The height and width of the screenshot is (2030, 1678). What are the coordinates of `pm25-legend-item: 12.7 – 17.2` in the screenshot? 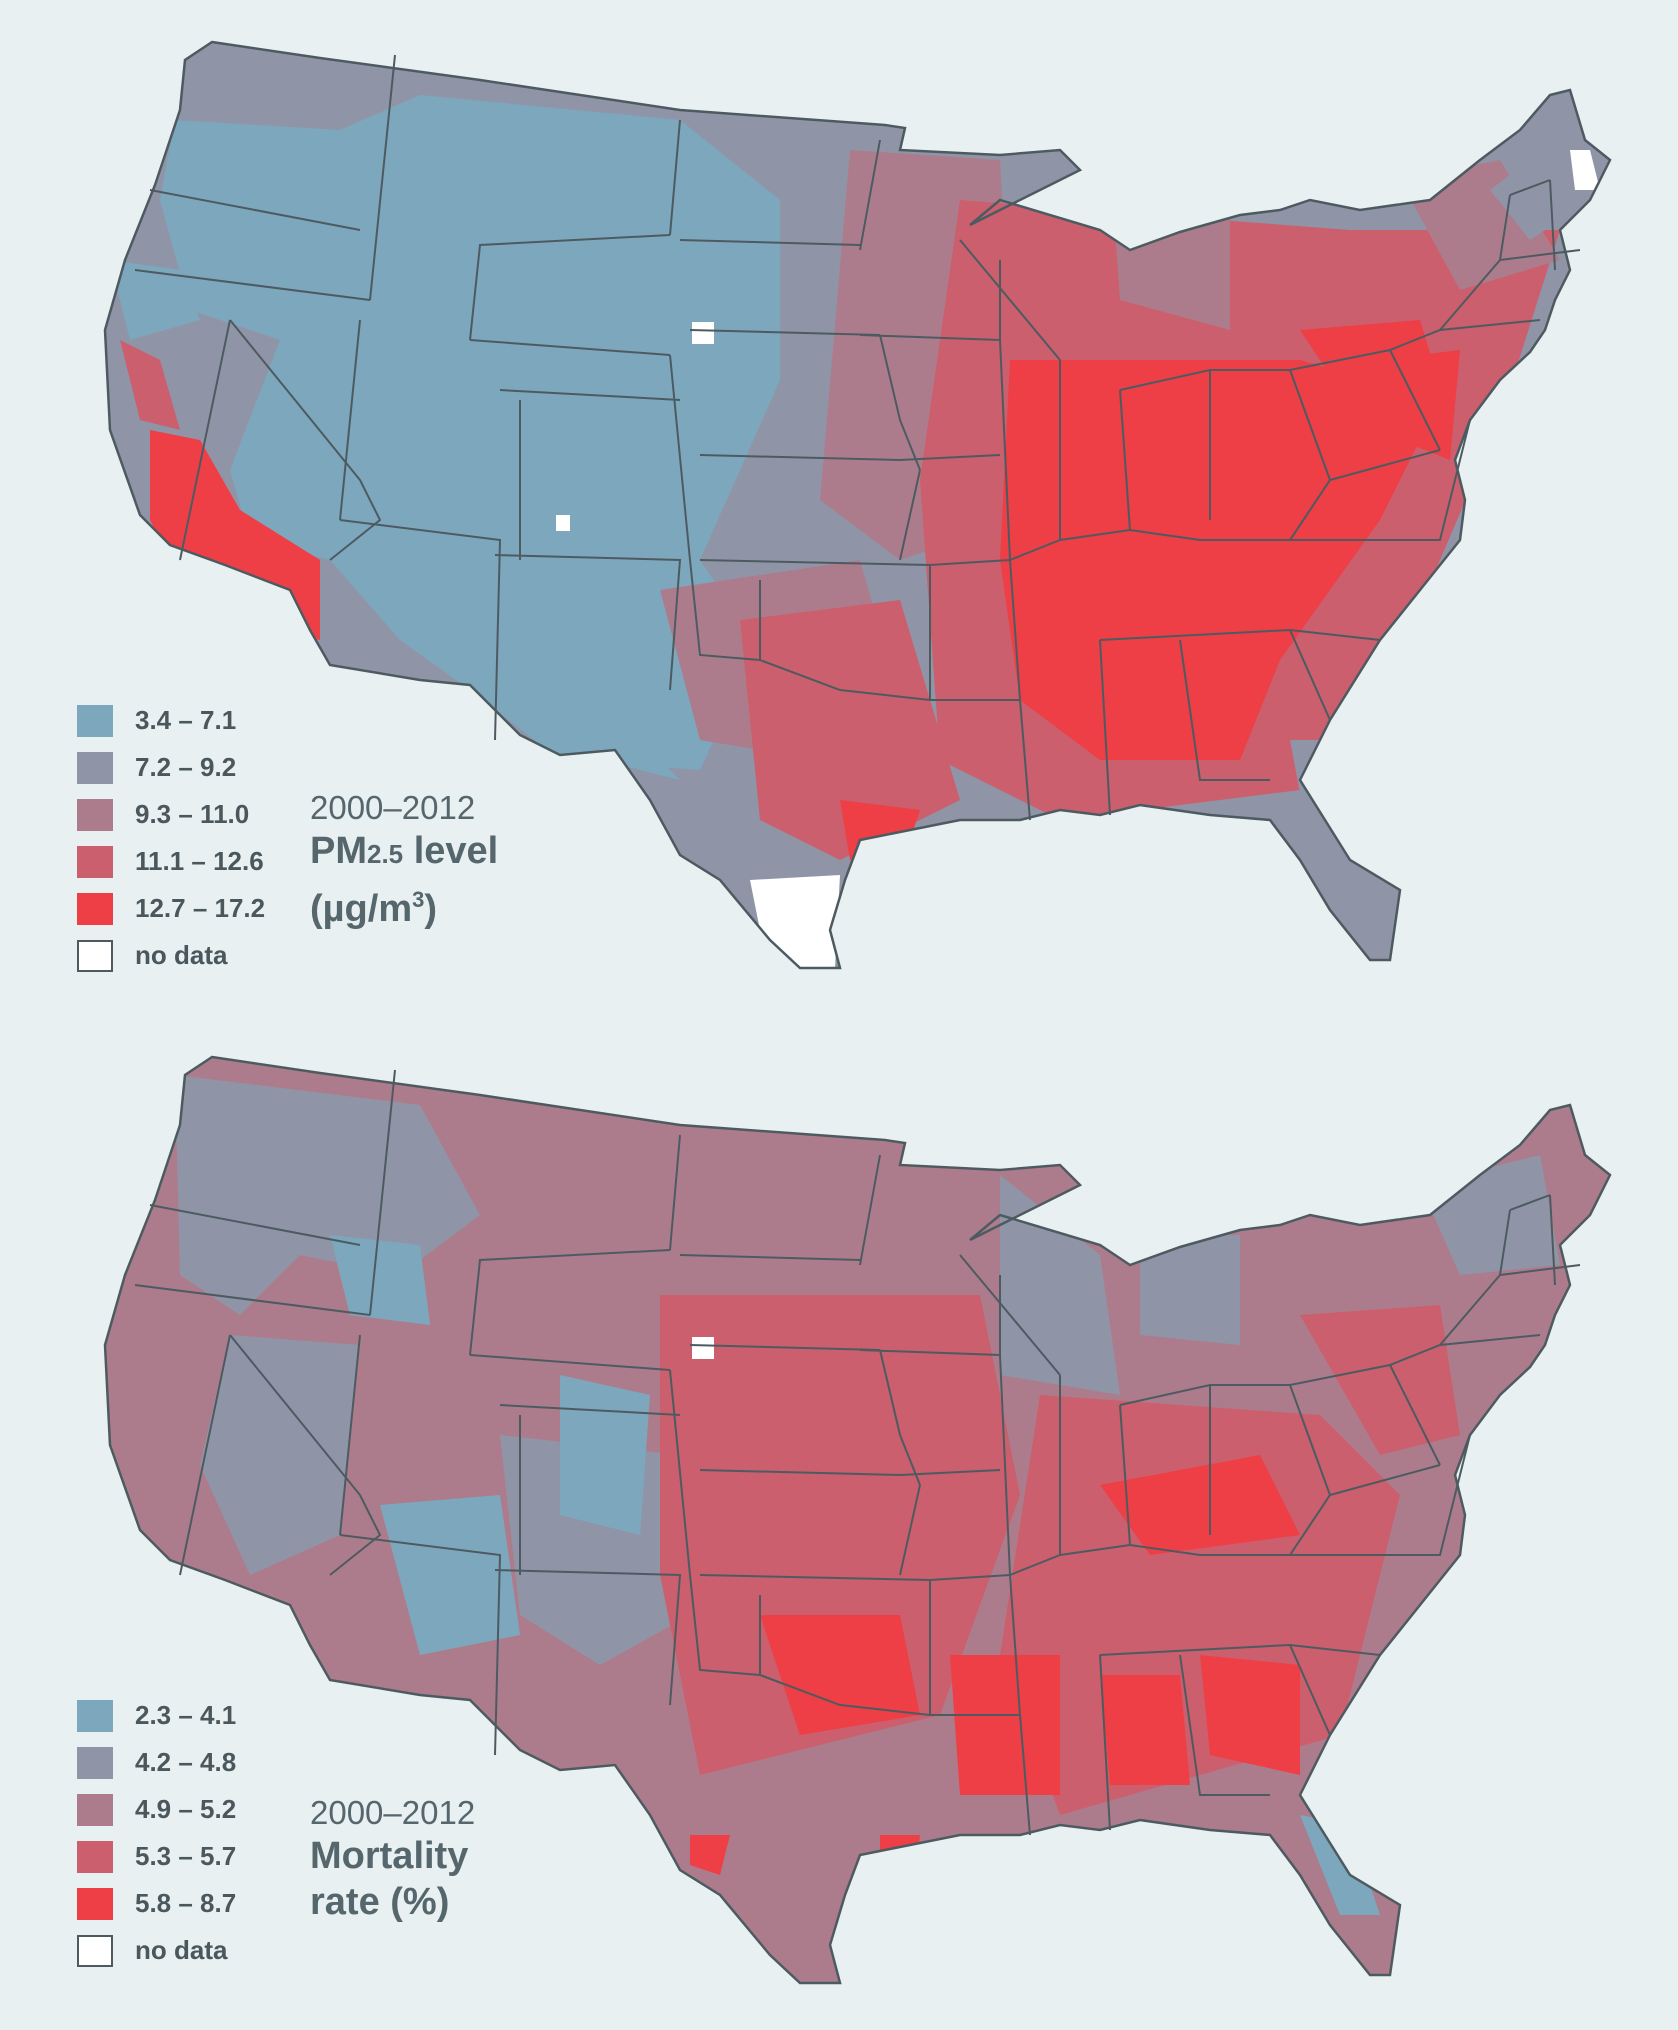 It's located at (171, 908).